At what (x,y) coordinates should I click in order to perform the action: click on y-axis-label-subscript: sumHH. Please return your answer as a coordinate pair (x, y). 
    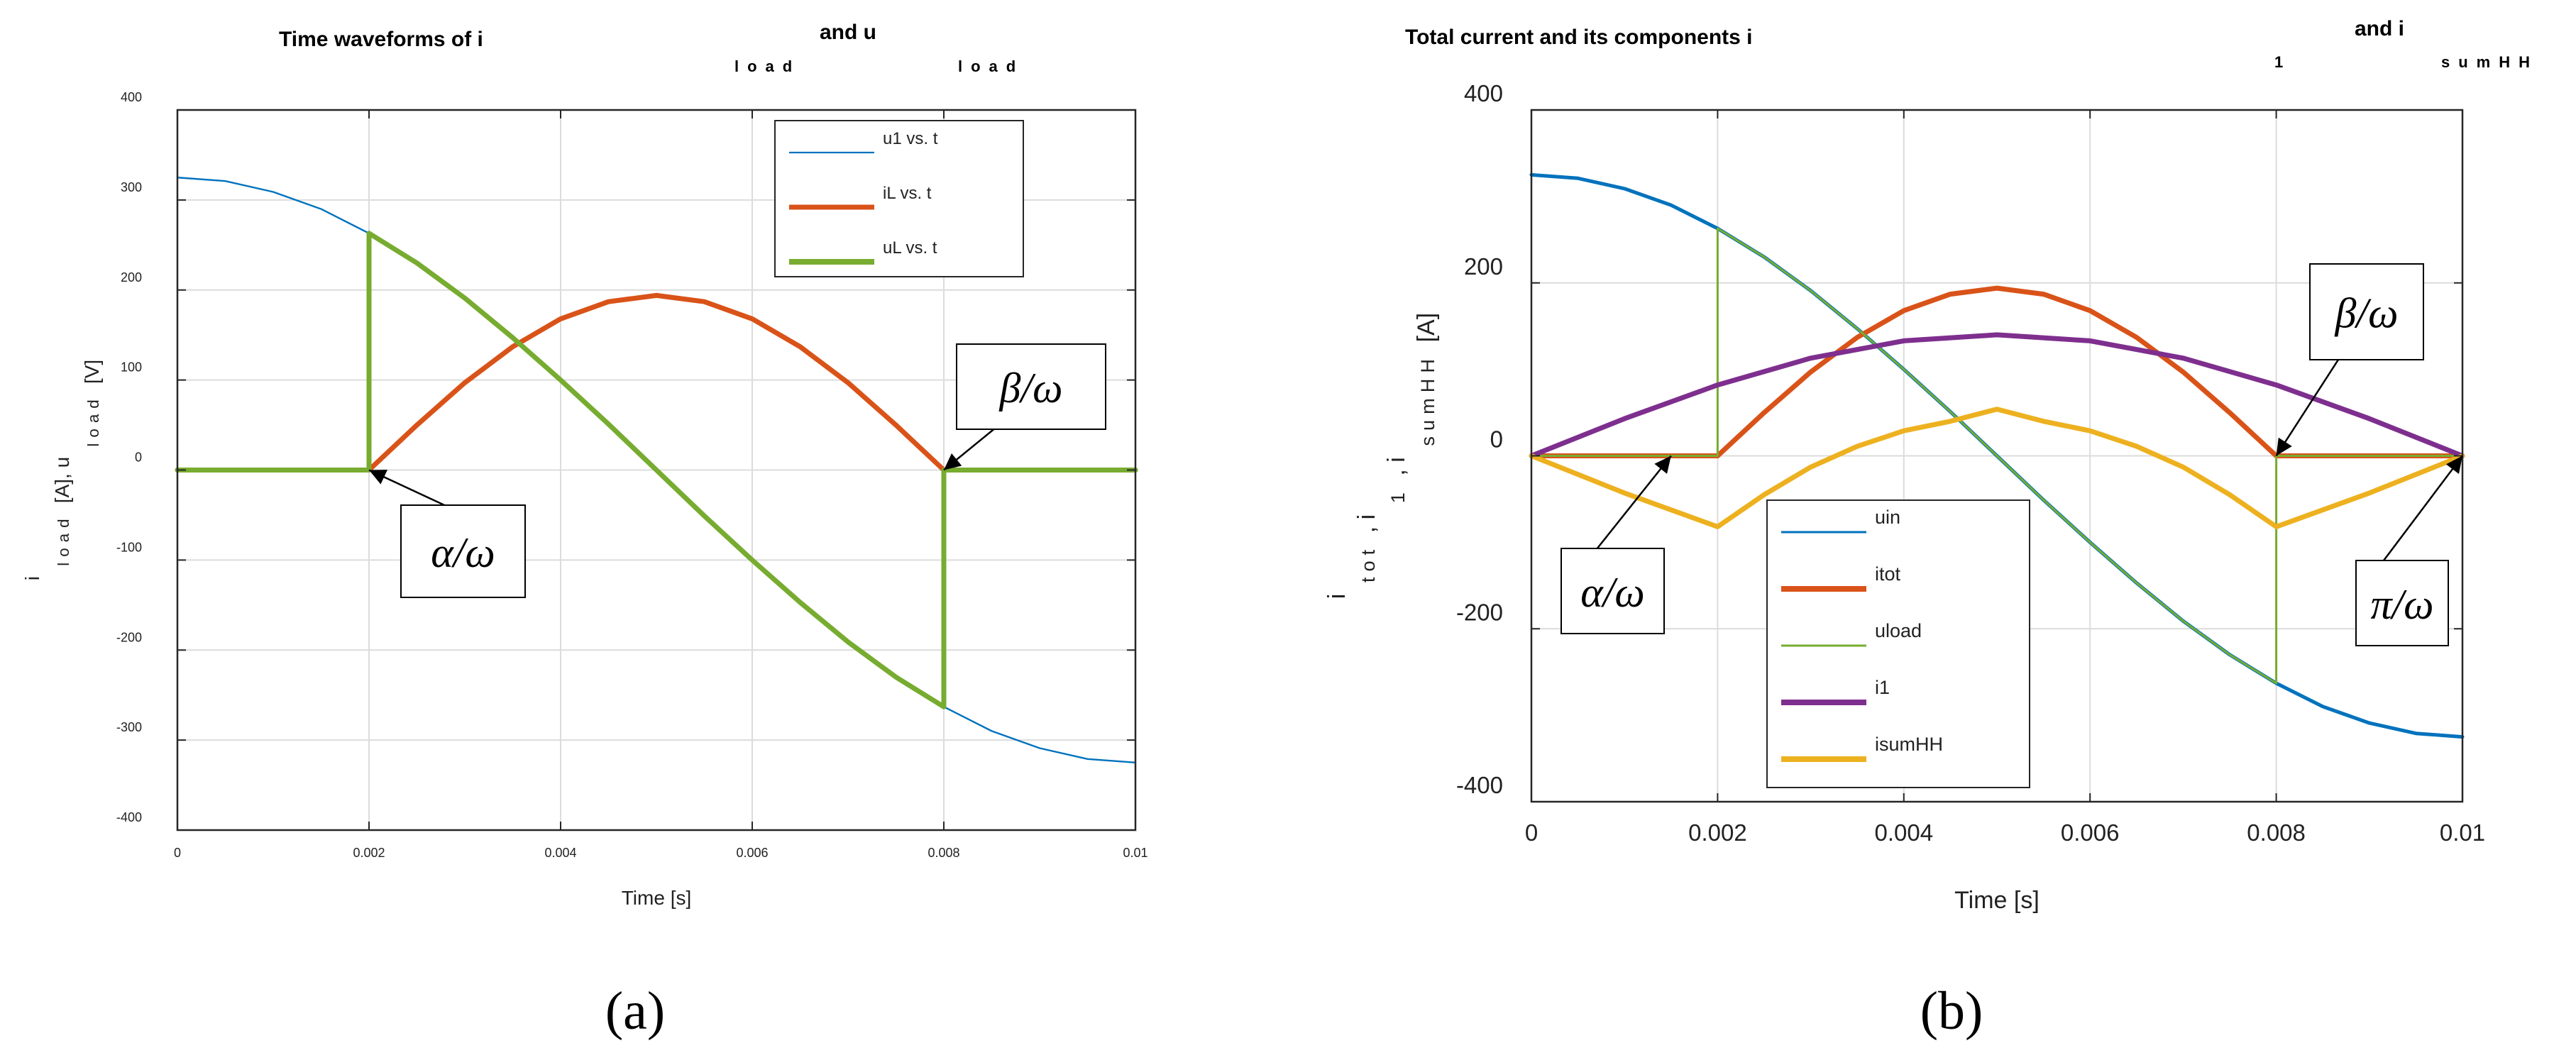
    Looking at the image, I should click on (1427, 399).